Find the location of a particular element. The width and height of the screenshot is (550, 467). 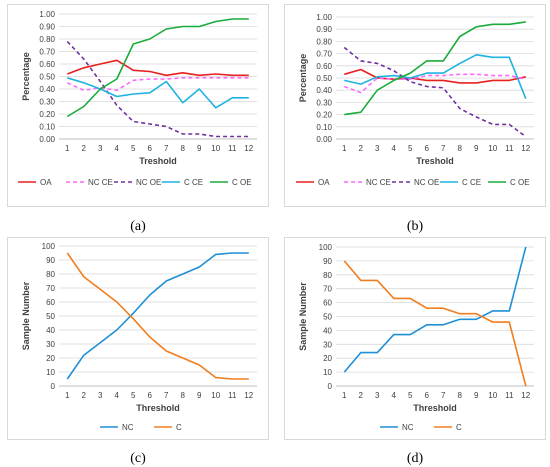

panel-label-c: (c) is located at coordinates (138, 458).